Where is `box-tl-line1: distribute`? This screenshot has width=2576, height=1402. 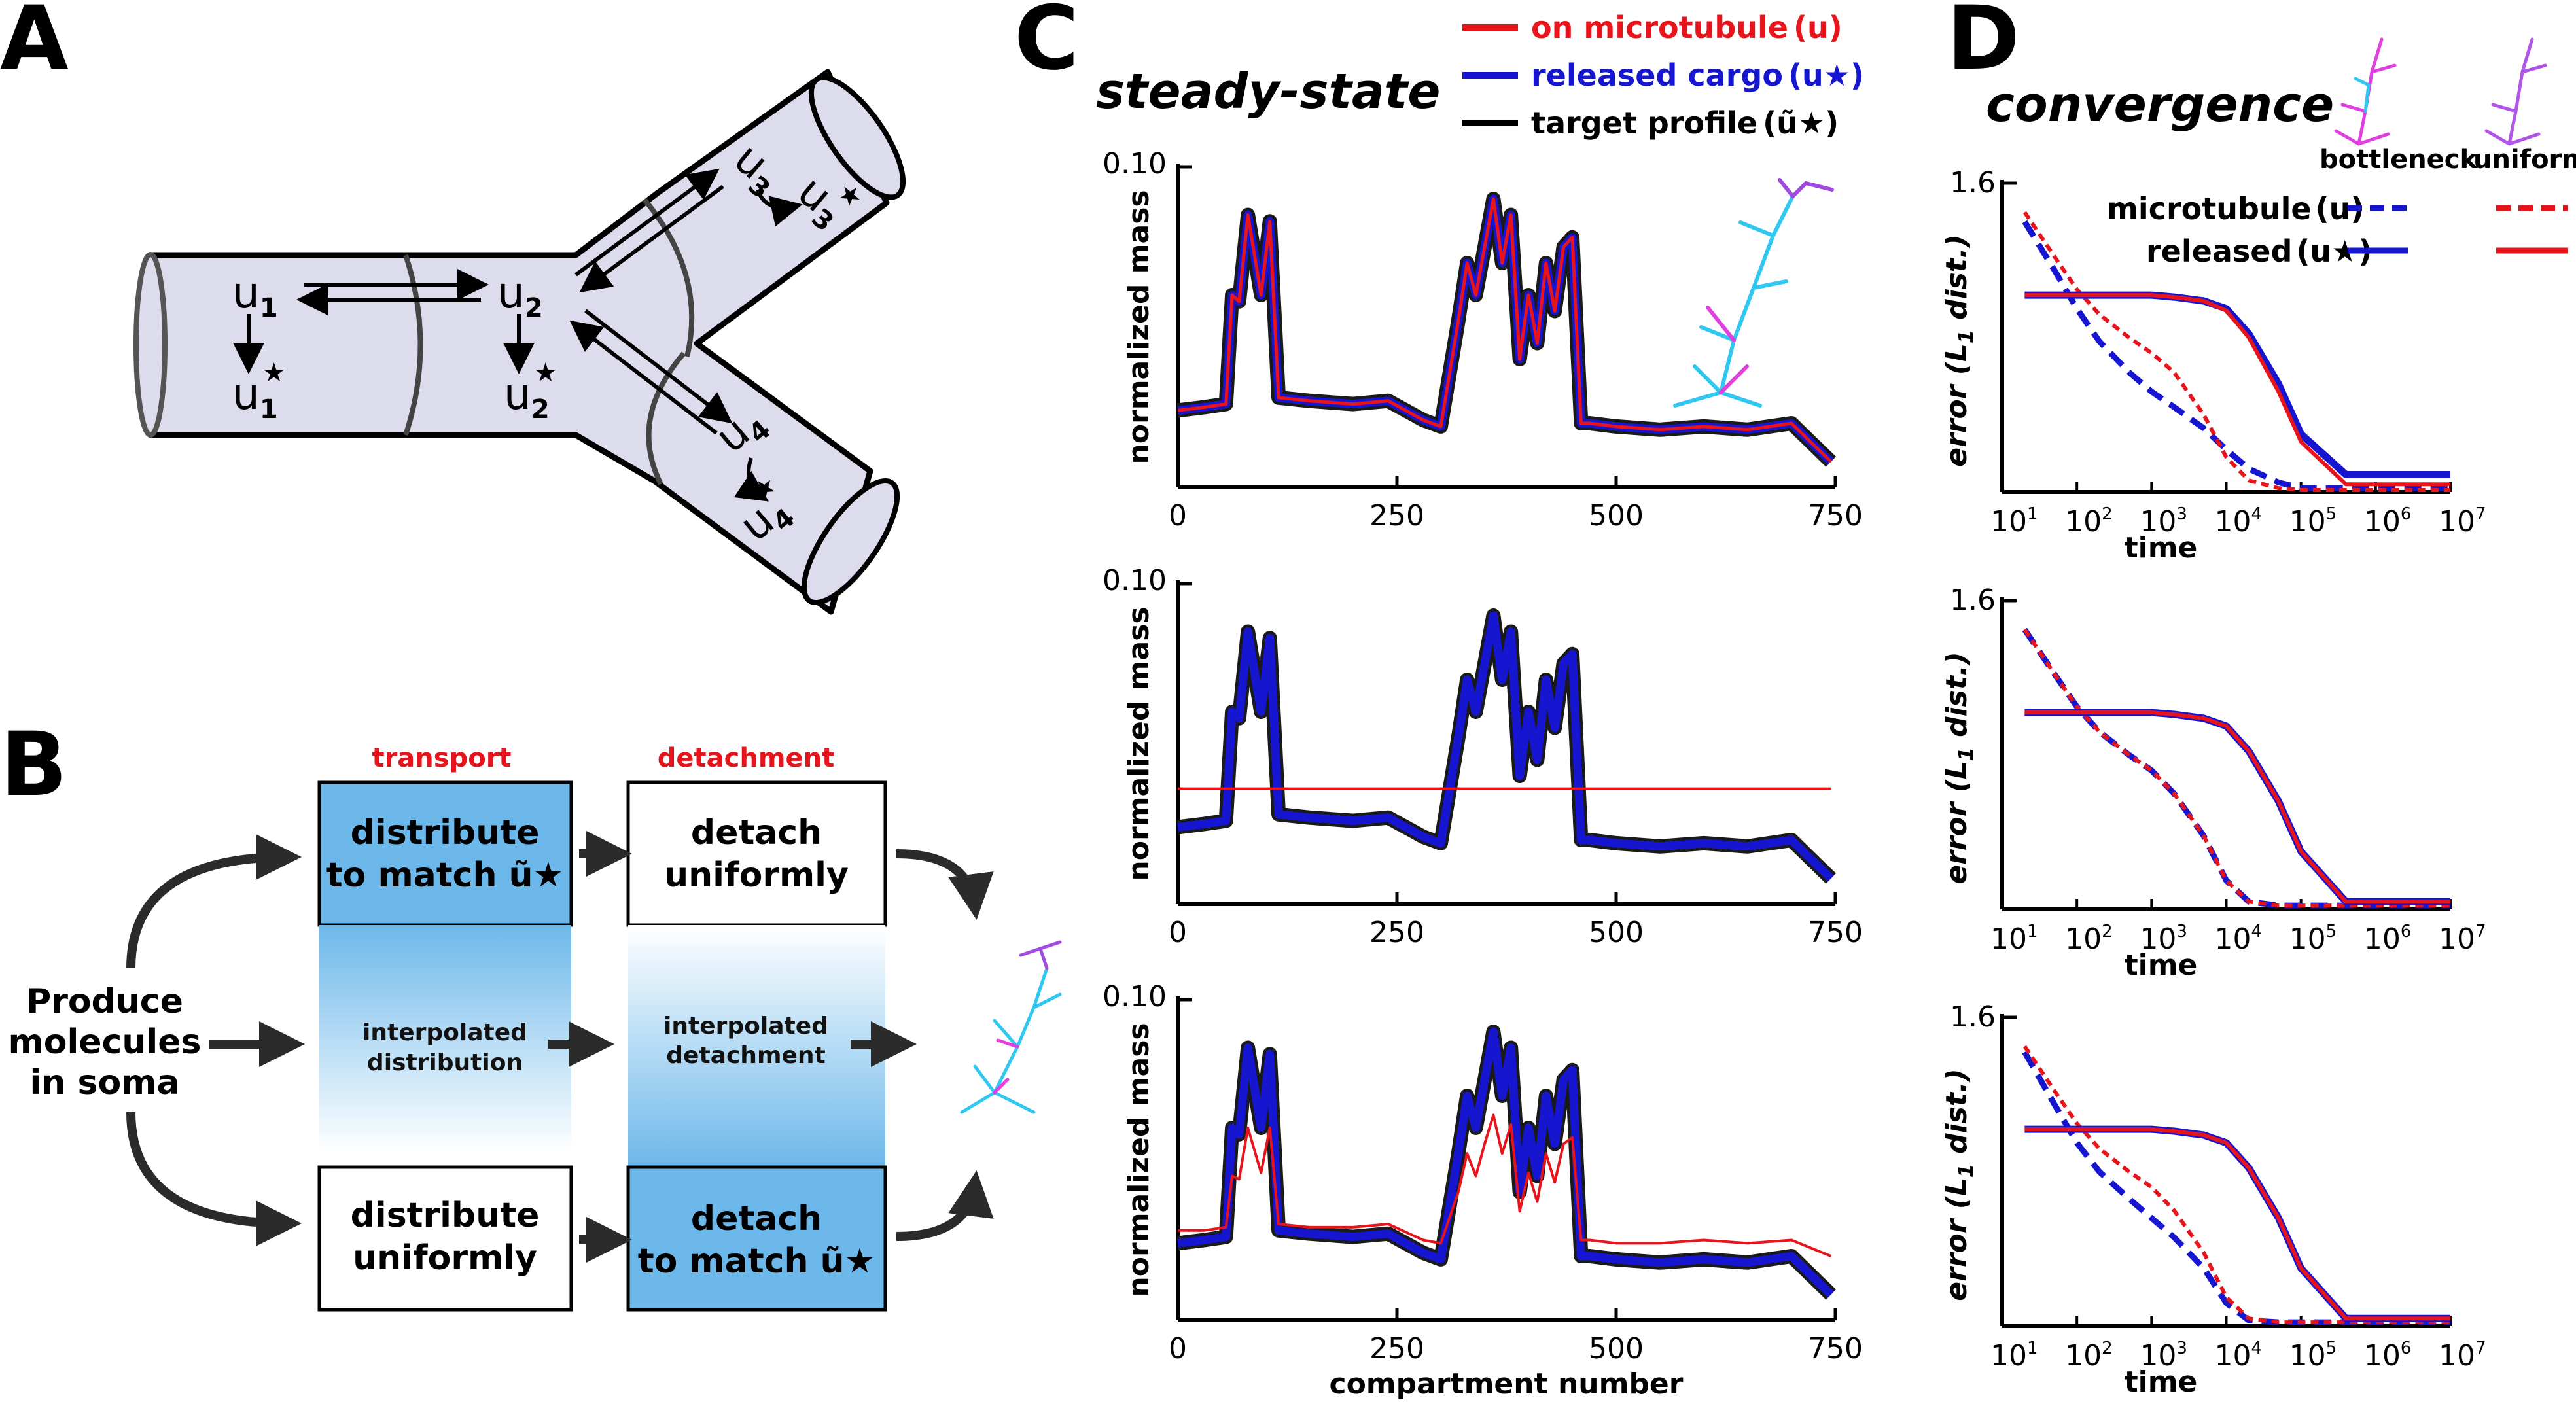 box-tl-line1: distribute is located at coordinates (445, 832).